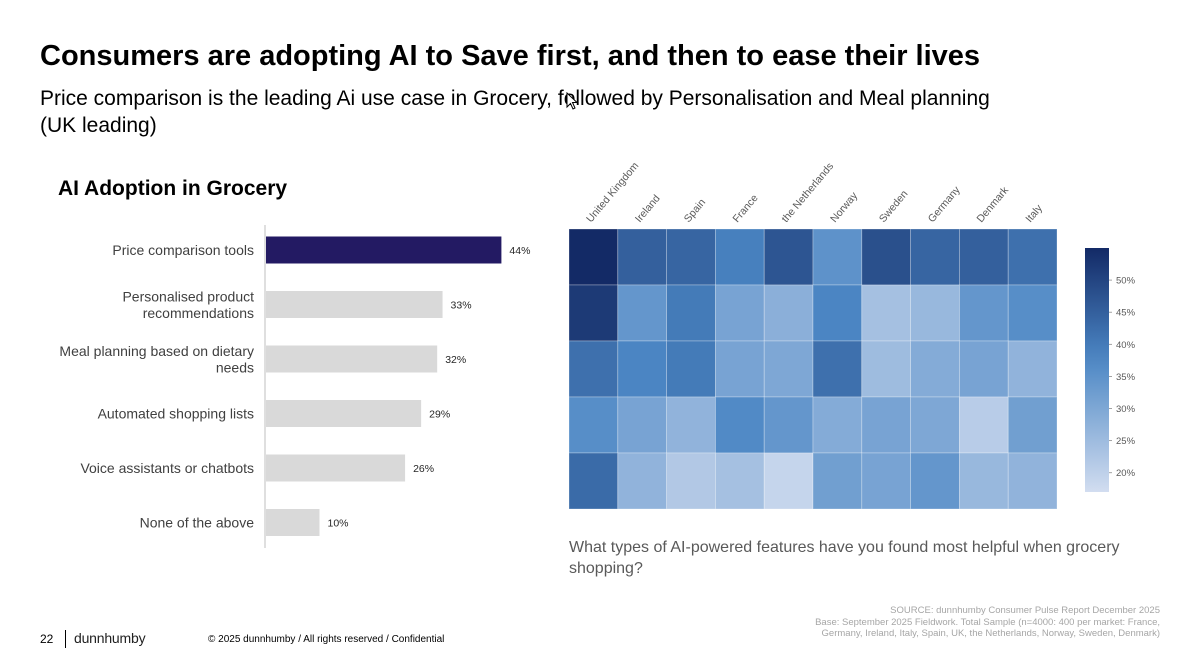  What do you see at coordinates (1097, 370) in the screenshot?
I see `colorbar` at bounding box center [1097, 370].